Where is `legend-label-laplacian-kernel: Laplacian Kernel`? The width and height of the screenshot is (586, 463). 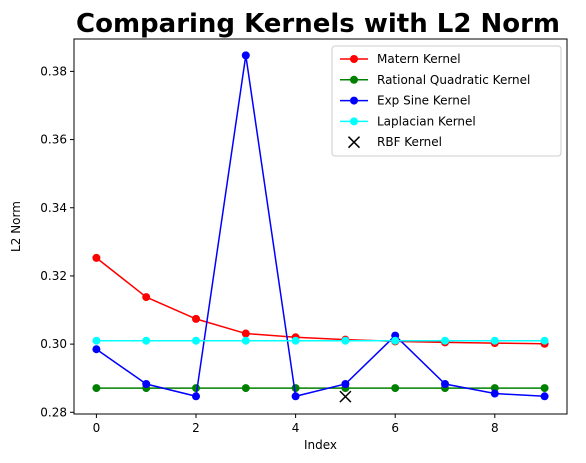
legend-label-laplacian-kernel: Laplacian Kernel is located at coordinates (426, 121).